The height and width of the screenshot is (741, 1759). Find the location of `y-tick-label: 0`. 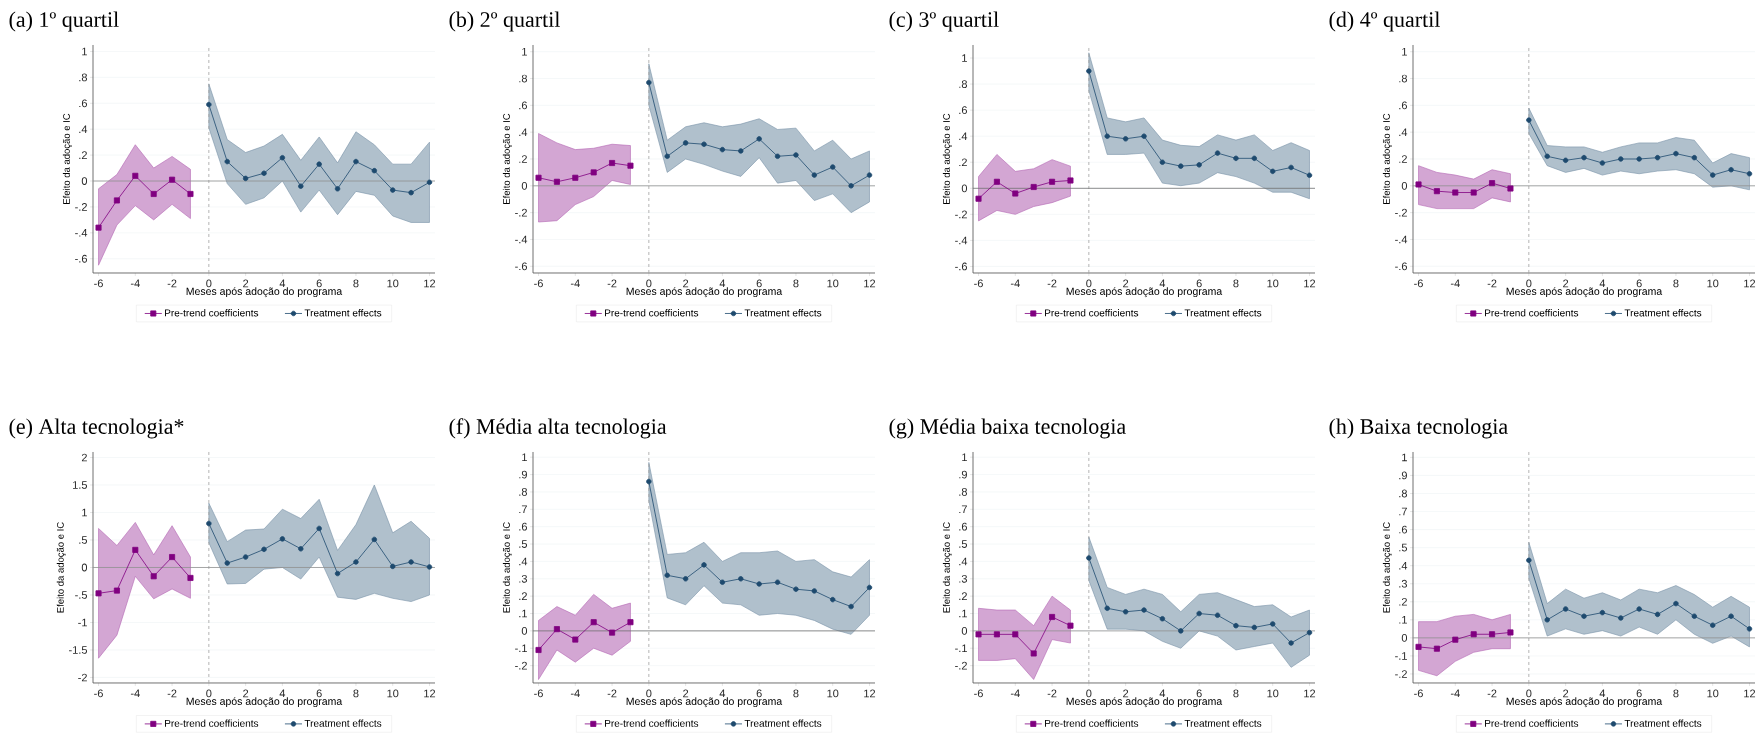

y-tick-label: 0 is located at coordinates (964, 631).